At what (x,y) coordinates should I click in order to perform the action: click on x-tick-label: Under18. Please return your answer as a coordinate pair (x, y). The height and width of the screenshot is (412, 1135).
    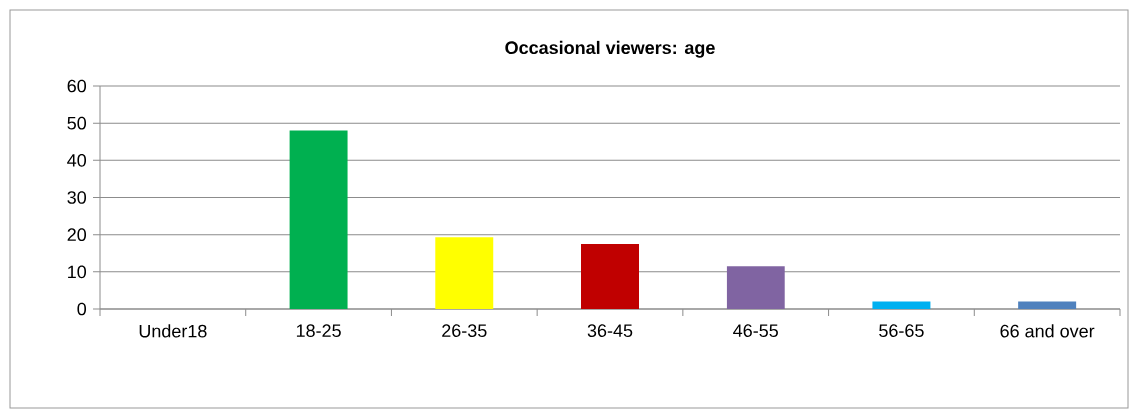
    Looking at the image, I should click on (173, 331).